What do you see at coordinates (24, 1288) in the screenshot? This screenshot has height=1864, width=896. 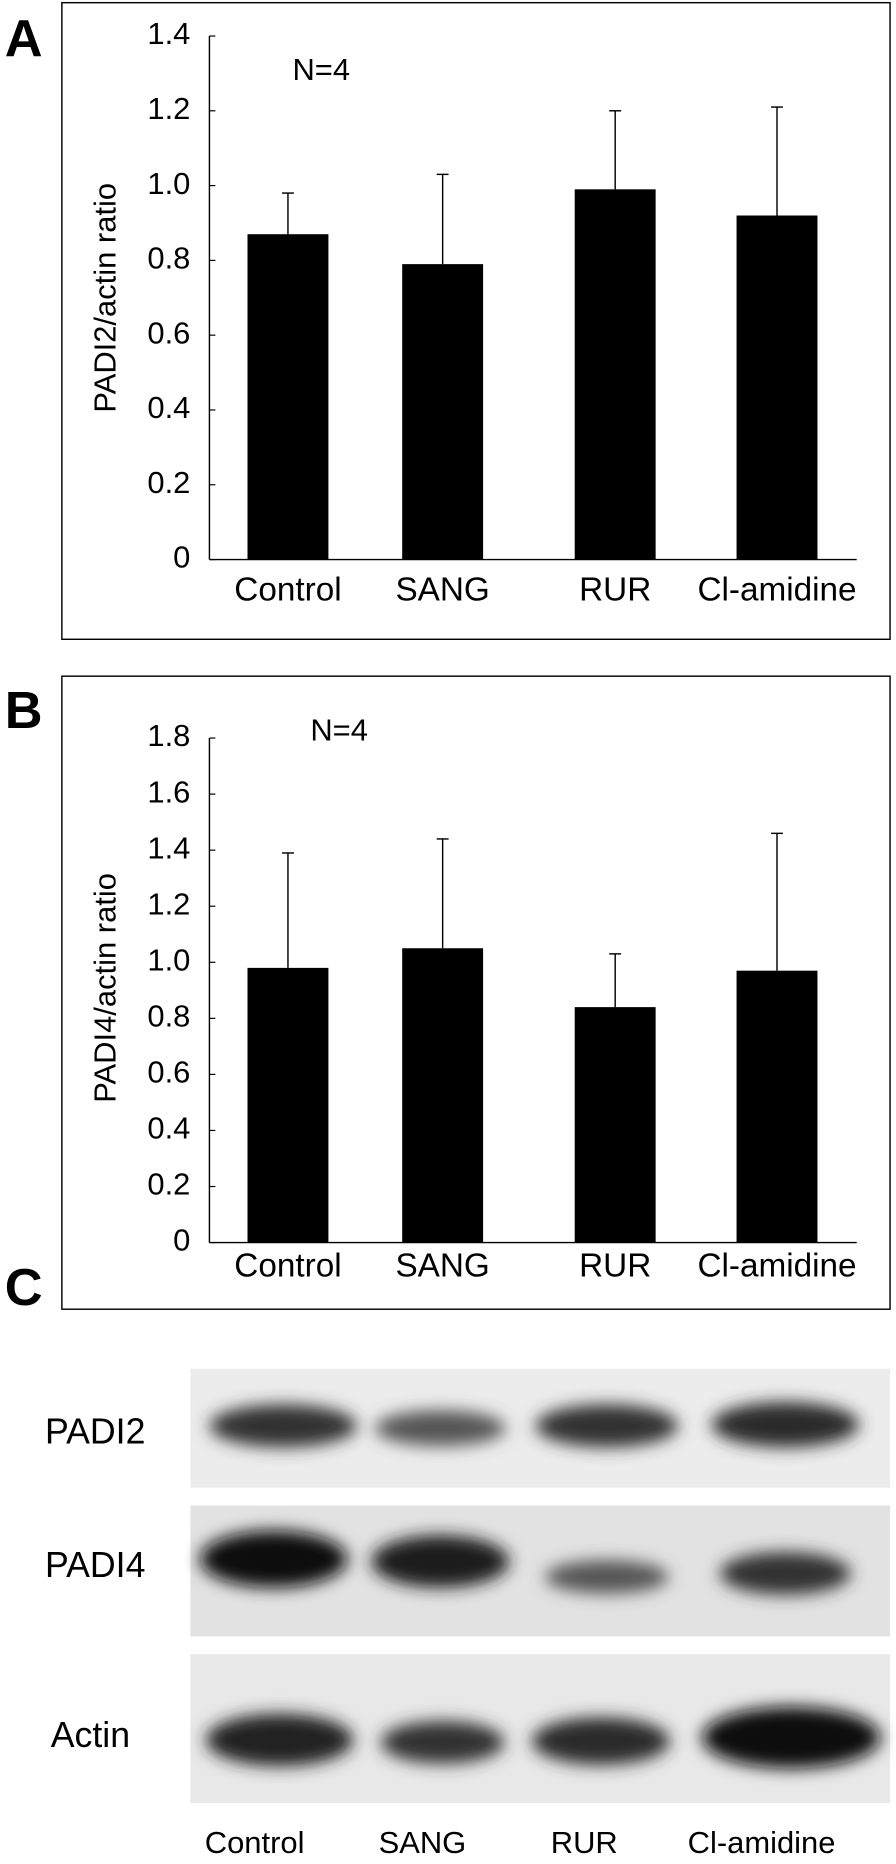 I see `panel-label: C` at bounding box center [24, 1288].